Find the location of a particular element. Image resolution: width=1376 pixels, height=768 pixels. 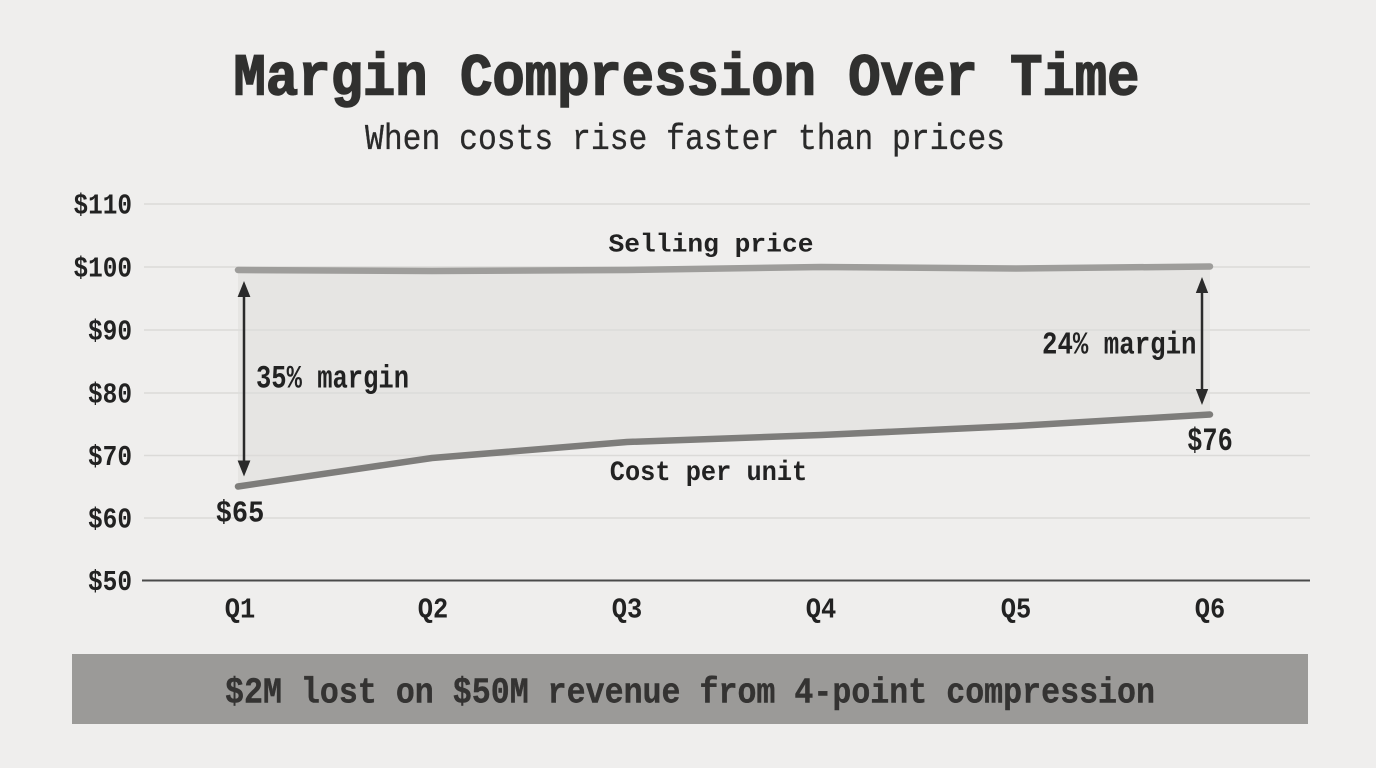

svg-text: Q2 is located at coordinates (433, 610).